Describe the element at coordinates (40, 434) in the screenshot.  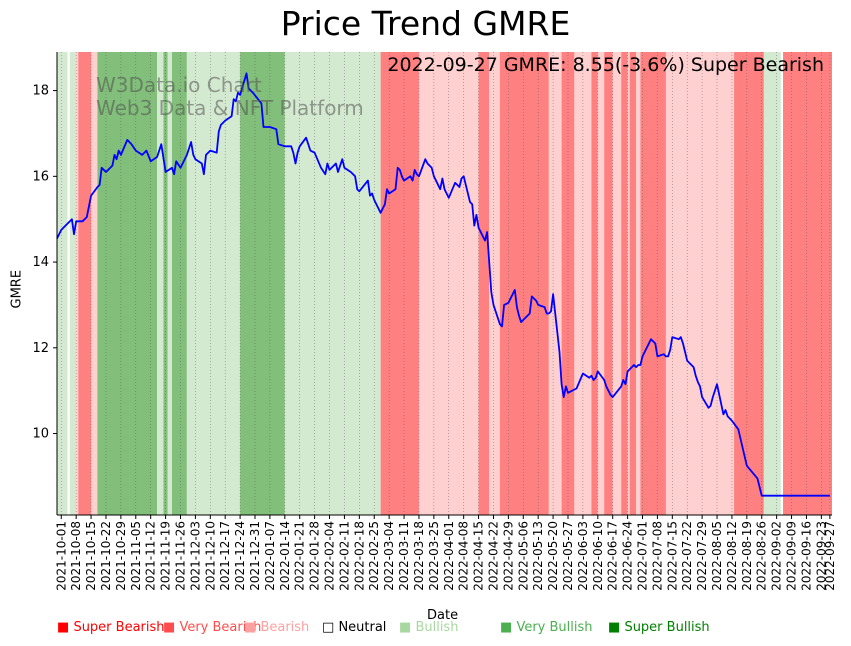
I see `y-tick-label: 10` at that location.